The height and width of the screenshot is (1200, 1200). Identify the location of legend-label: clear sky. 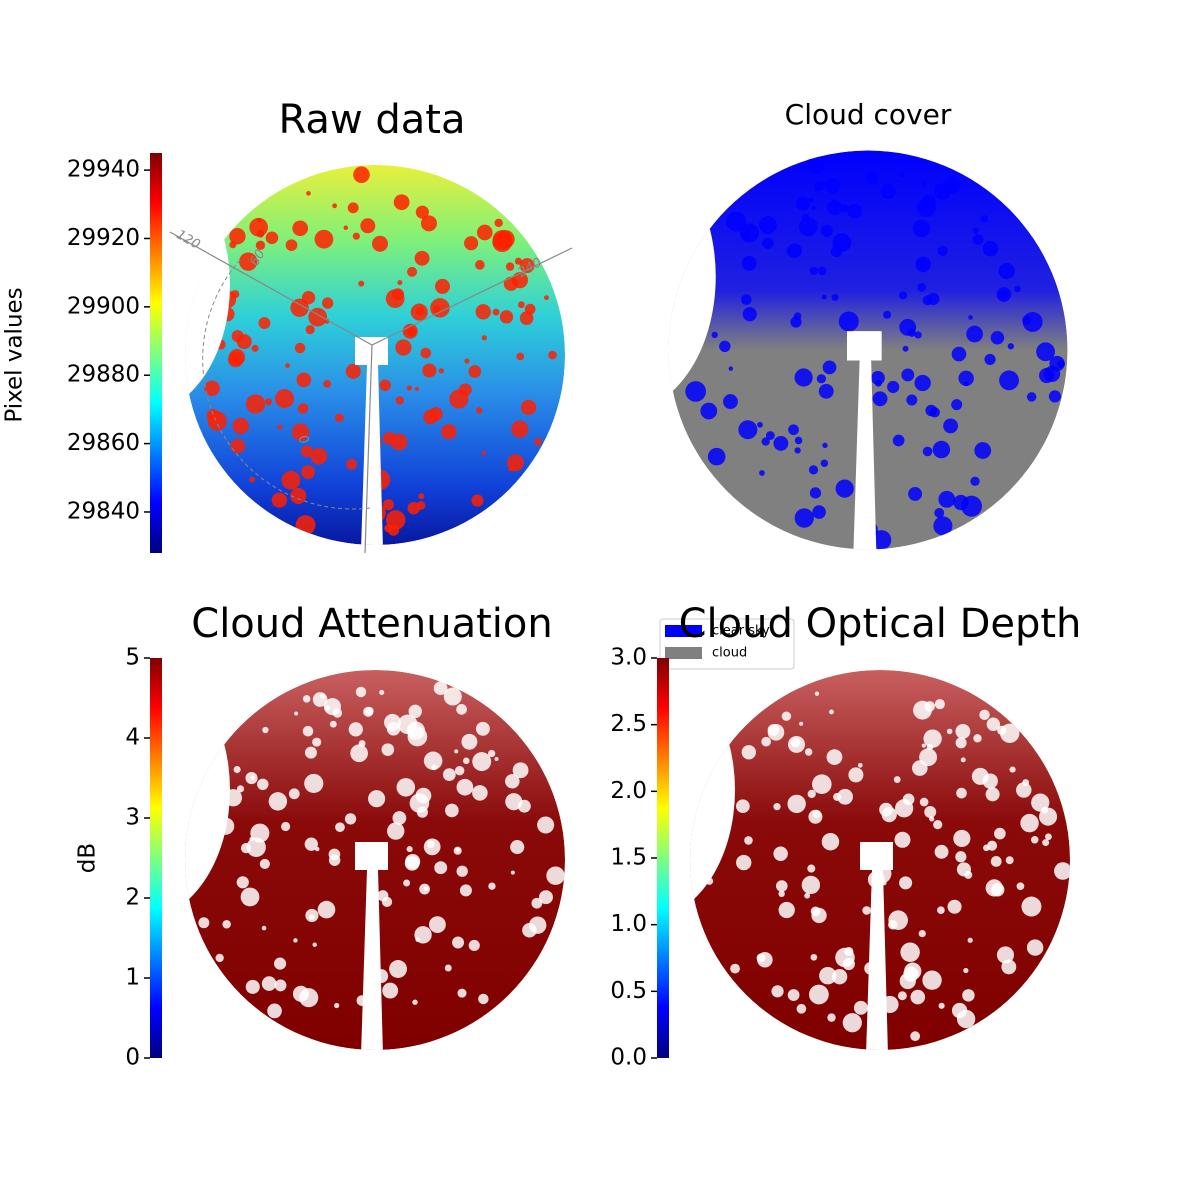
(741, 631).